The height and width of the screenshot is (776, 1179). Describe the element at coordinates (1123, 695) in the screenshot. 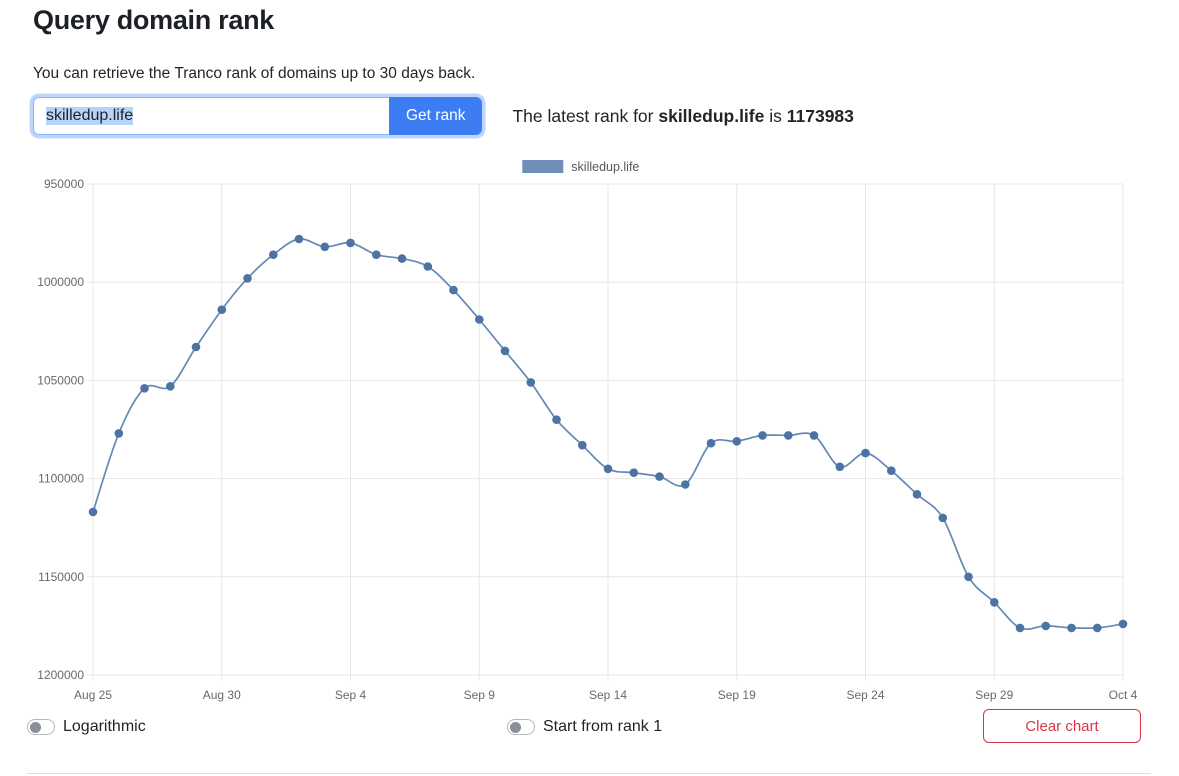

I see `x-axis-label: Oct 4` at that location.